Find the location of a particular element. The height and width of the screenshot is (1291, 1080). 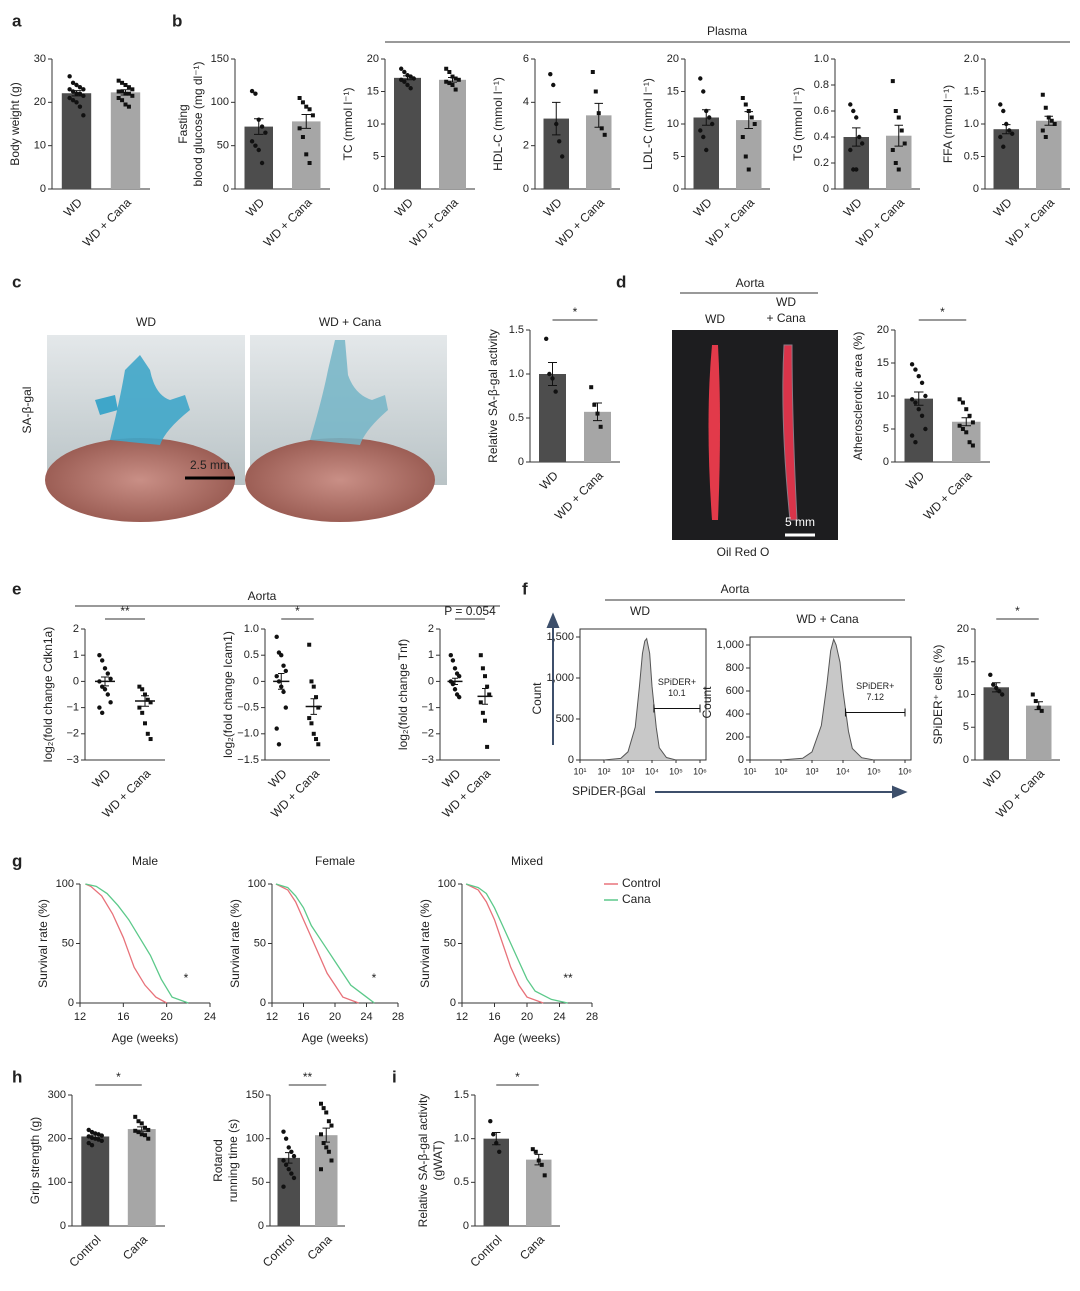

panel-label: h is located at coordinates (17, 1076).